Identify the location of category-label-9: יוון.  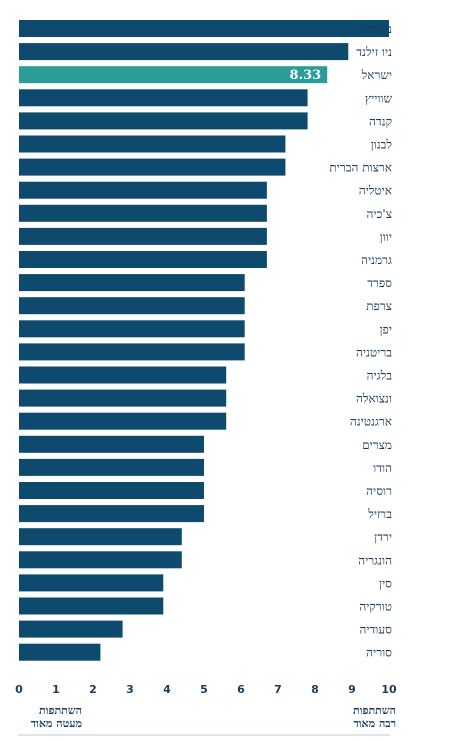
(386, 237).